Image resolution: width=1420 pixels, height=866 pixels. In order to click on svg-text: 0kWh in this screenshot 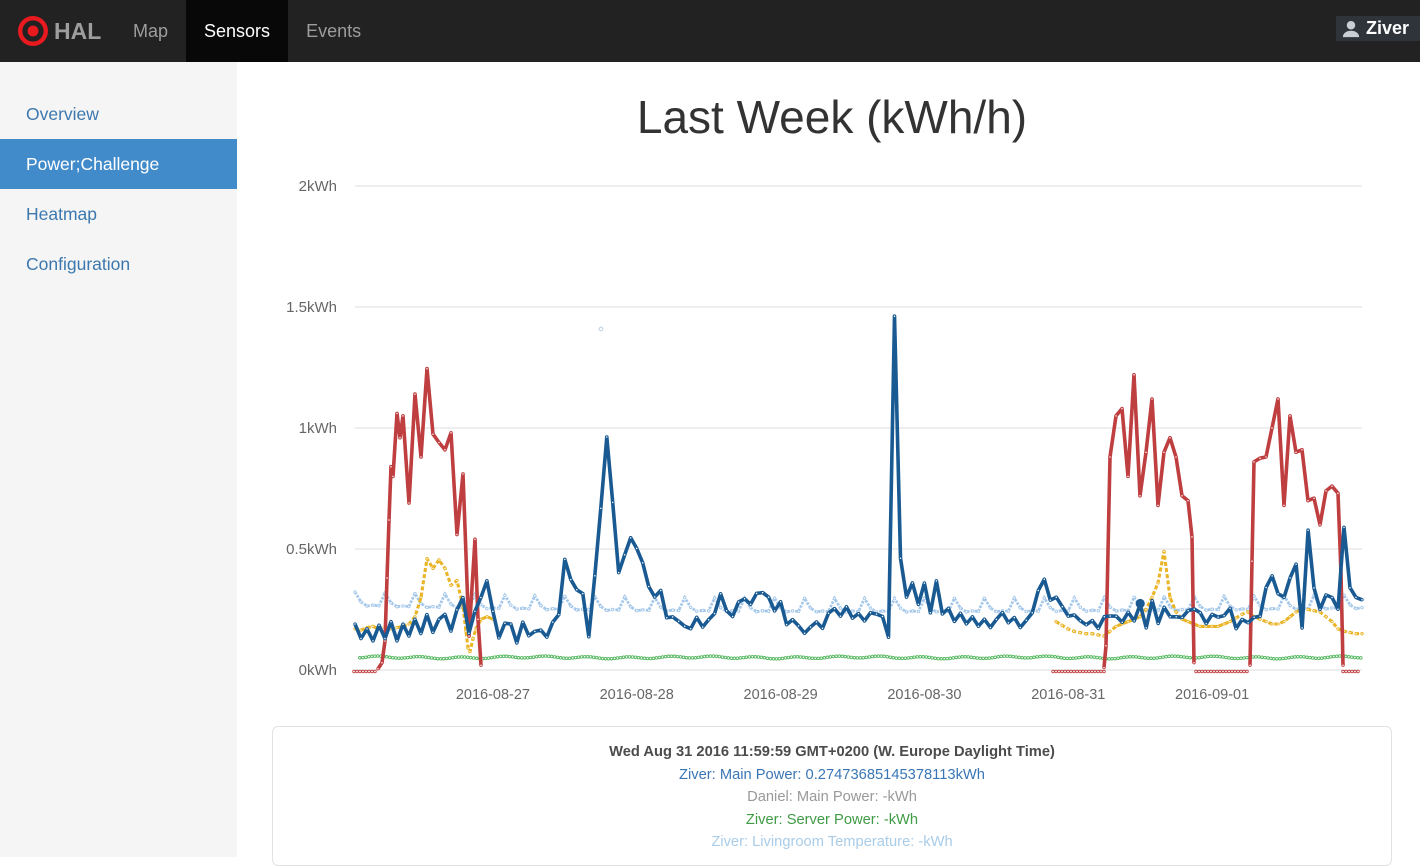, I will do `click(318, 670)`.